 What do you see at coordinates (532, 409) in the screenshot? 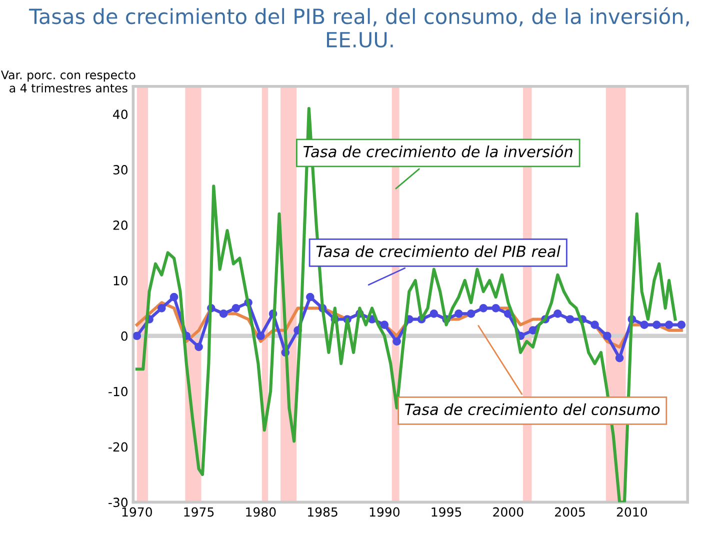
I see `text: Tasa de crecimiento del consumo` at bounding box center [532, 409].